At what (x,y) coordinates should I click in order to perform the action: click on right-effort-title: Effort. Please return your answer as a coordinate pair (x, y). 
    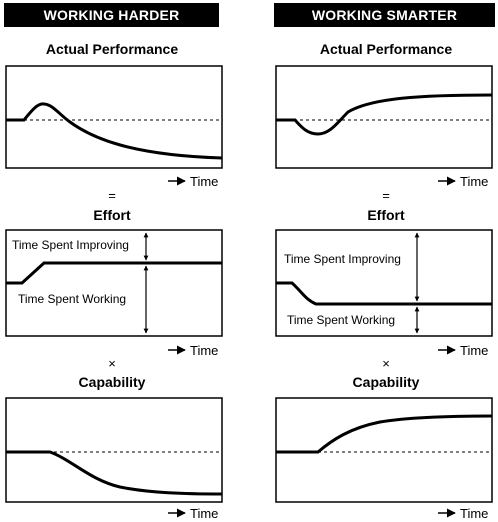
    Looking at the image, I should click on (386, 215).